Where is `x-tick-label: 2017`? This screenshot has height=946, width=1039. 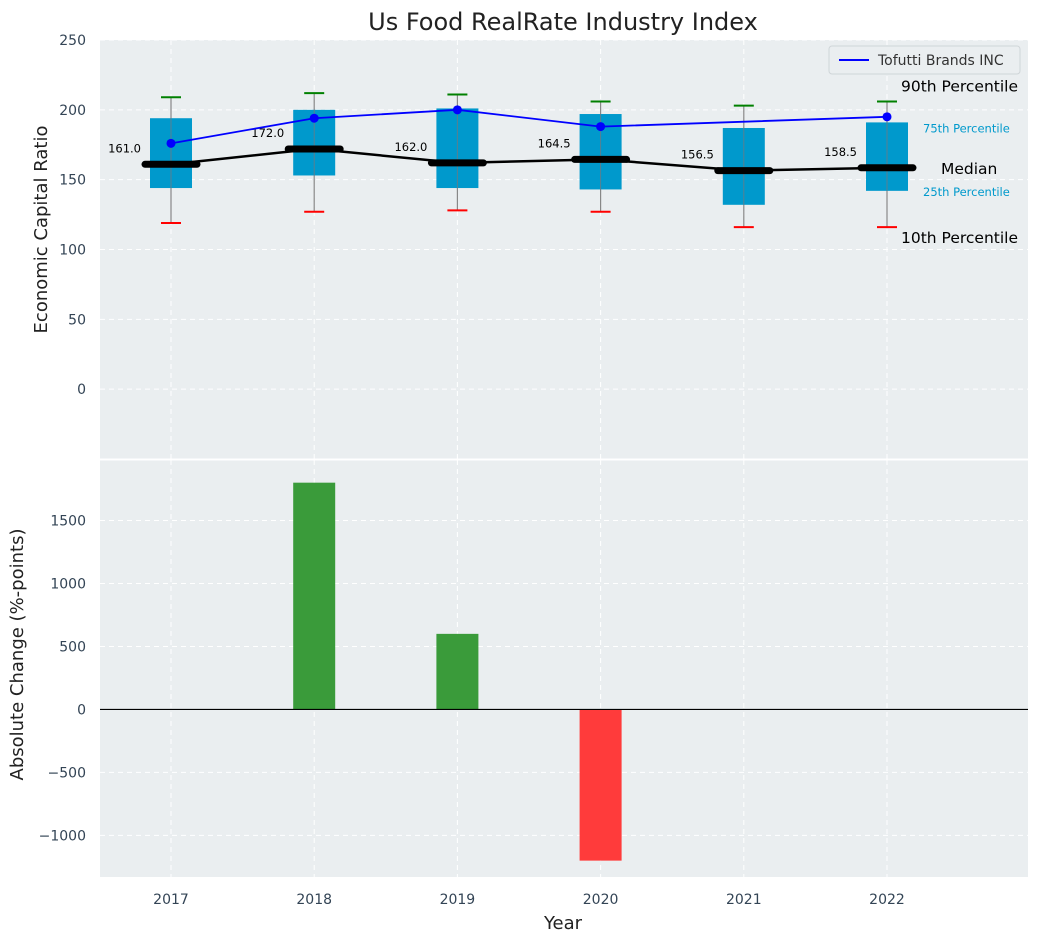
x-tick-label: 2017 is located at coordinates (171, 900).